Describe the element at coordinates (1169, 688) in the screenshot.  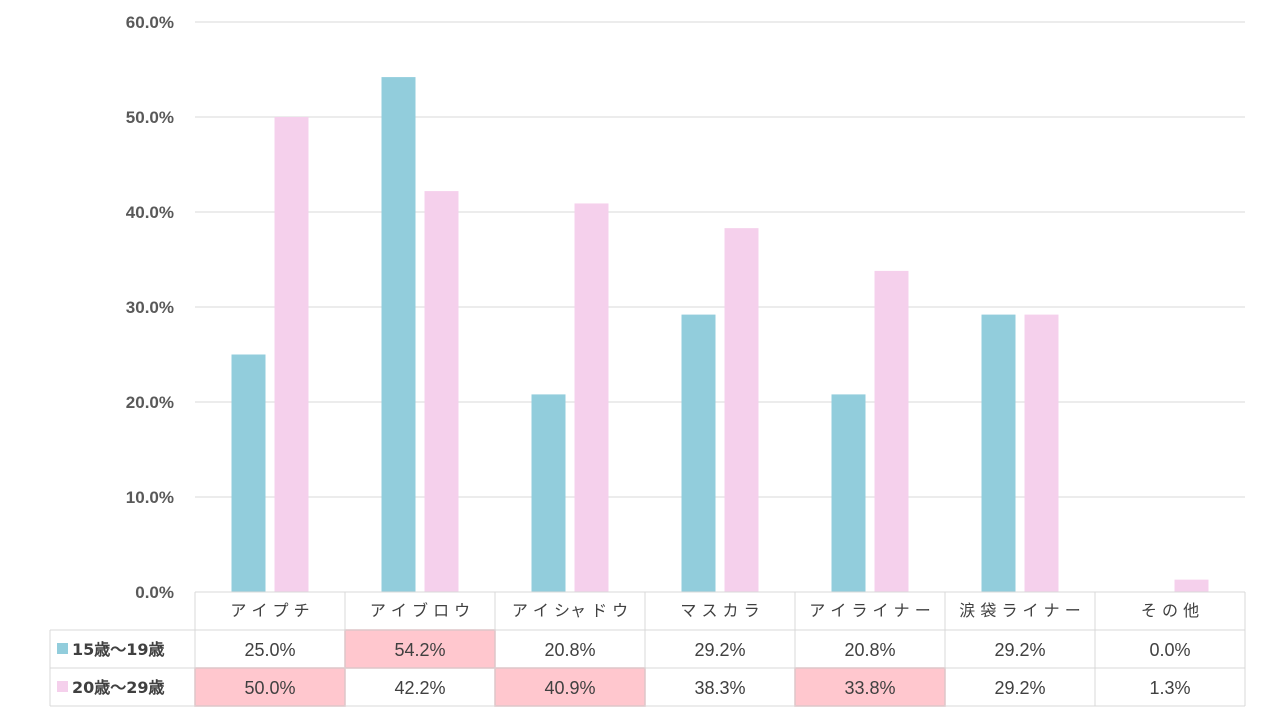
I see `data-label: 1.3%` at that location.